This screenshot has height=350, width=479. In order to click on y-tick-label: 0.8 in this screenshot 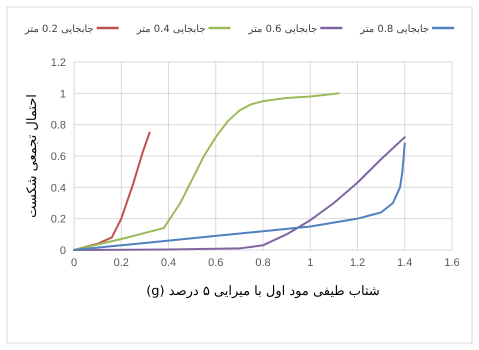, I will do `click(58, 126)`.